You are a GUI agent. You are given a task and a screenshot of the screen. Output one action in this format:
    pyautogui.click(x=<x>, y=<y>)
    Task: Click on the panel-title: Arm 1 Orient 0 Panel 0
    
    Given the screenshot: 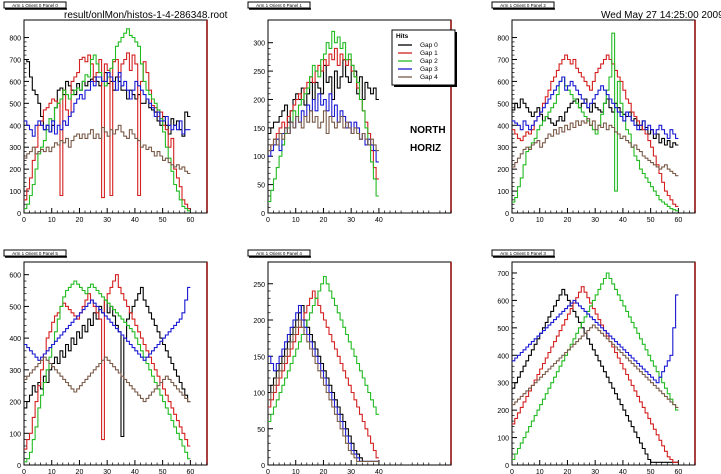 What is the action you would take?
    pyautogui.click(x=35, y=5)
    